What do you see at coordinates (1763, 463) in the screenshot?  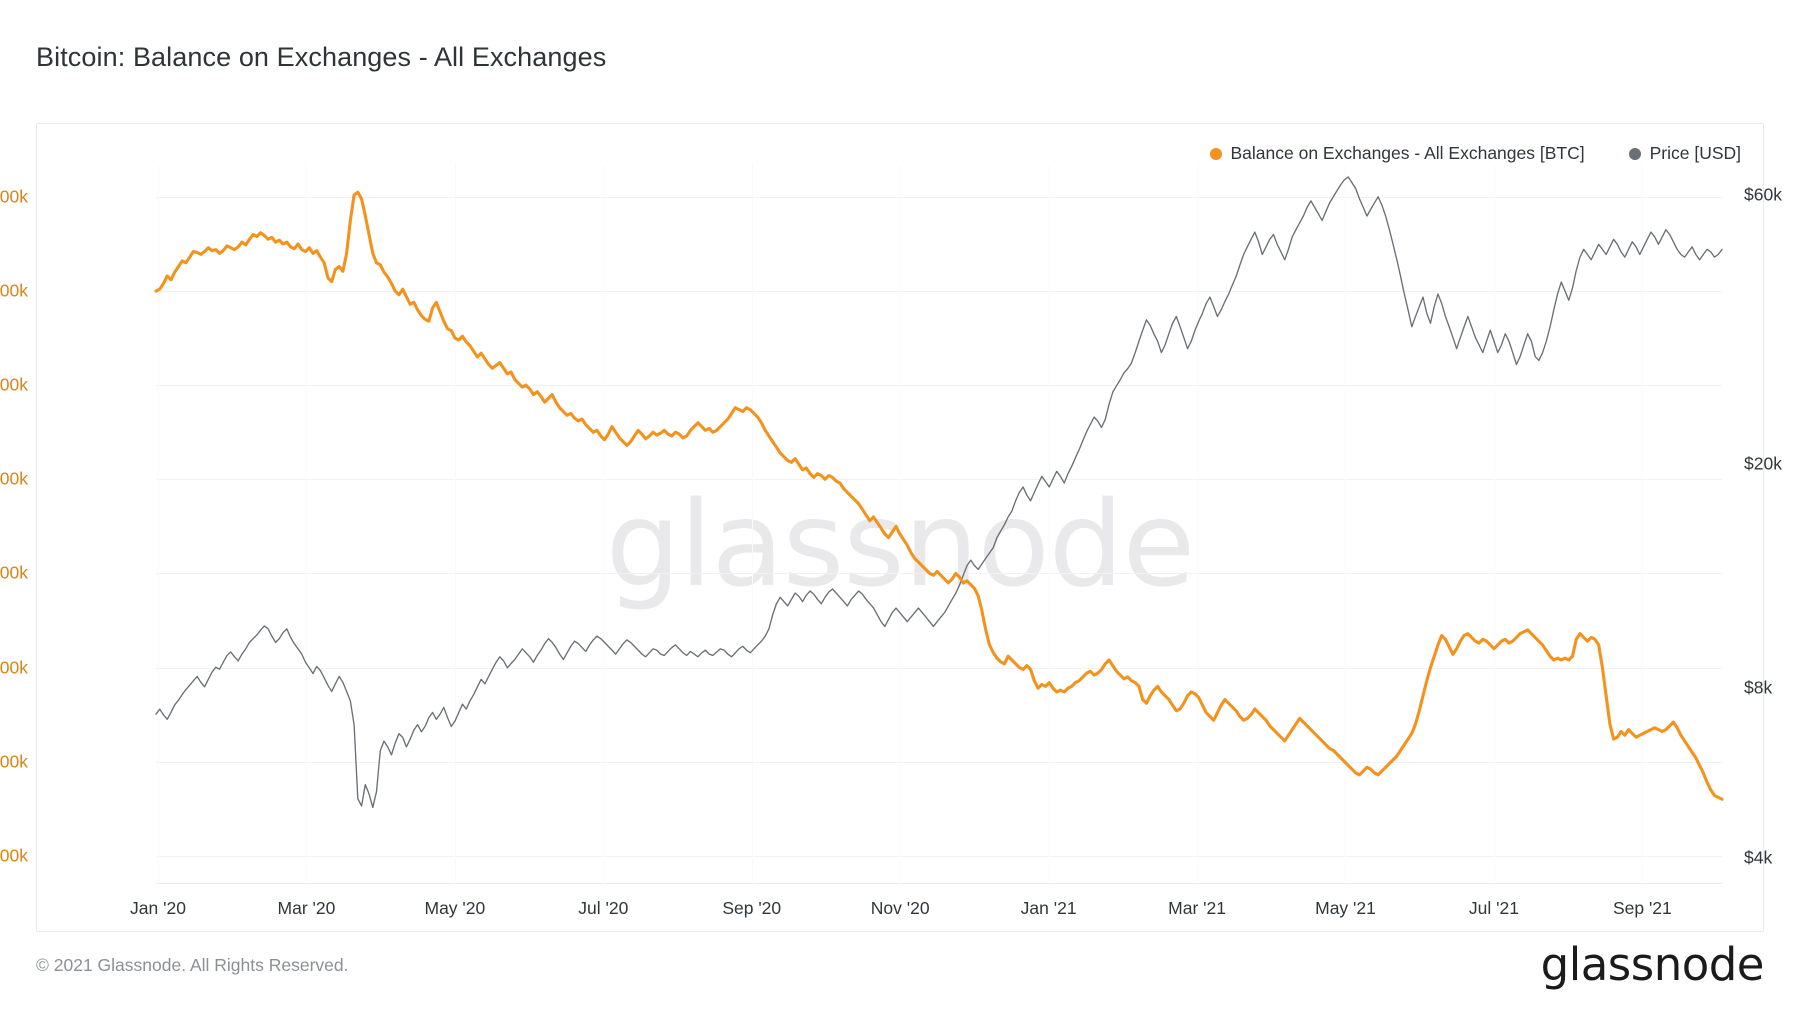 I see `y-tick-right: $20k` at bounding box center [1763, 463].